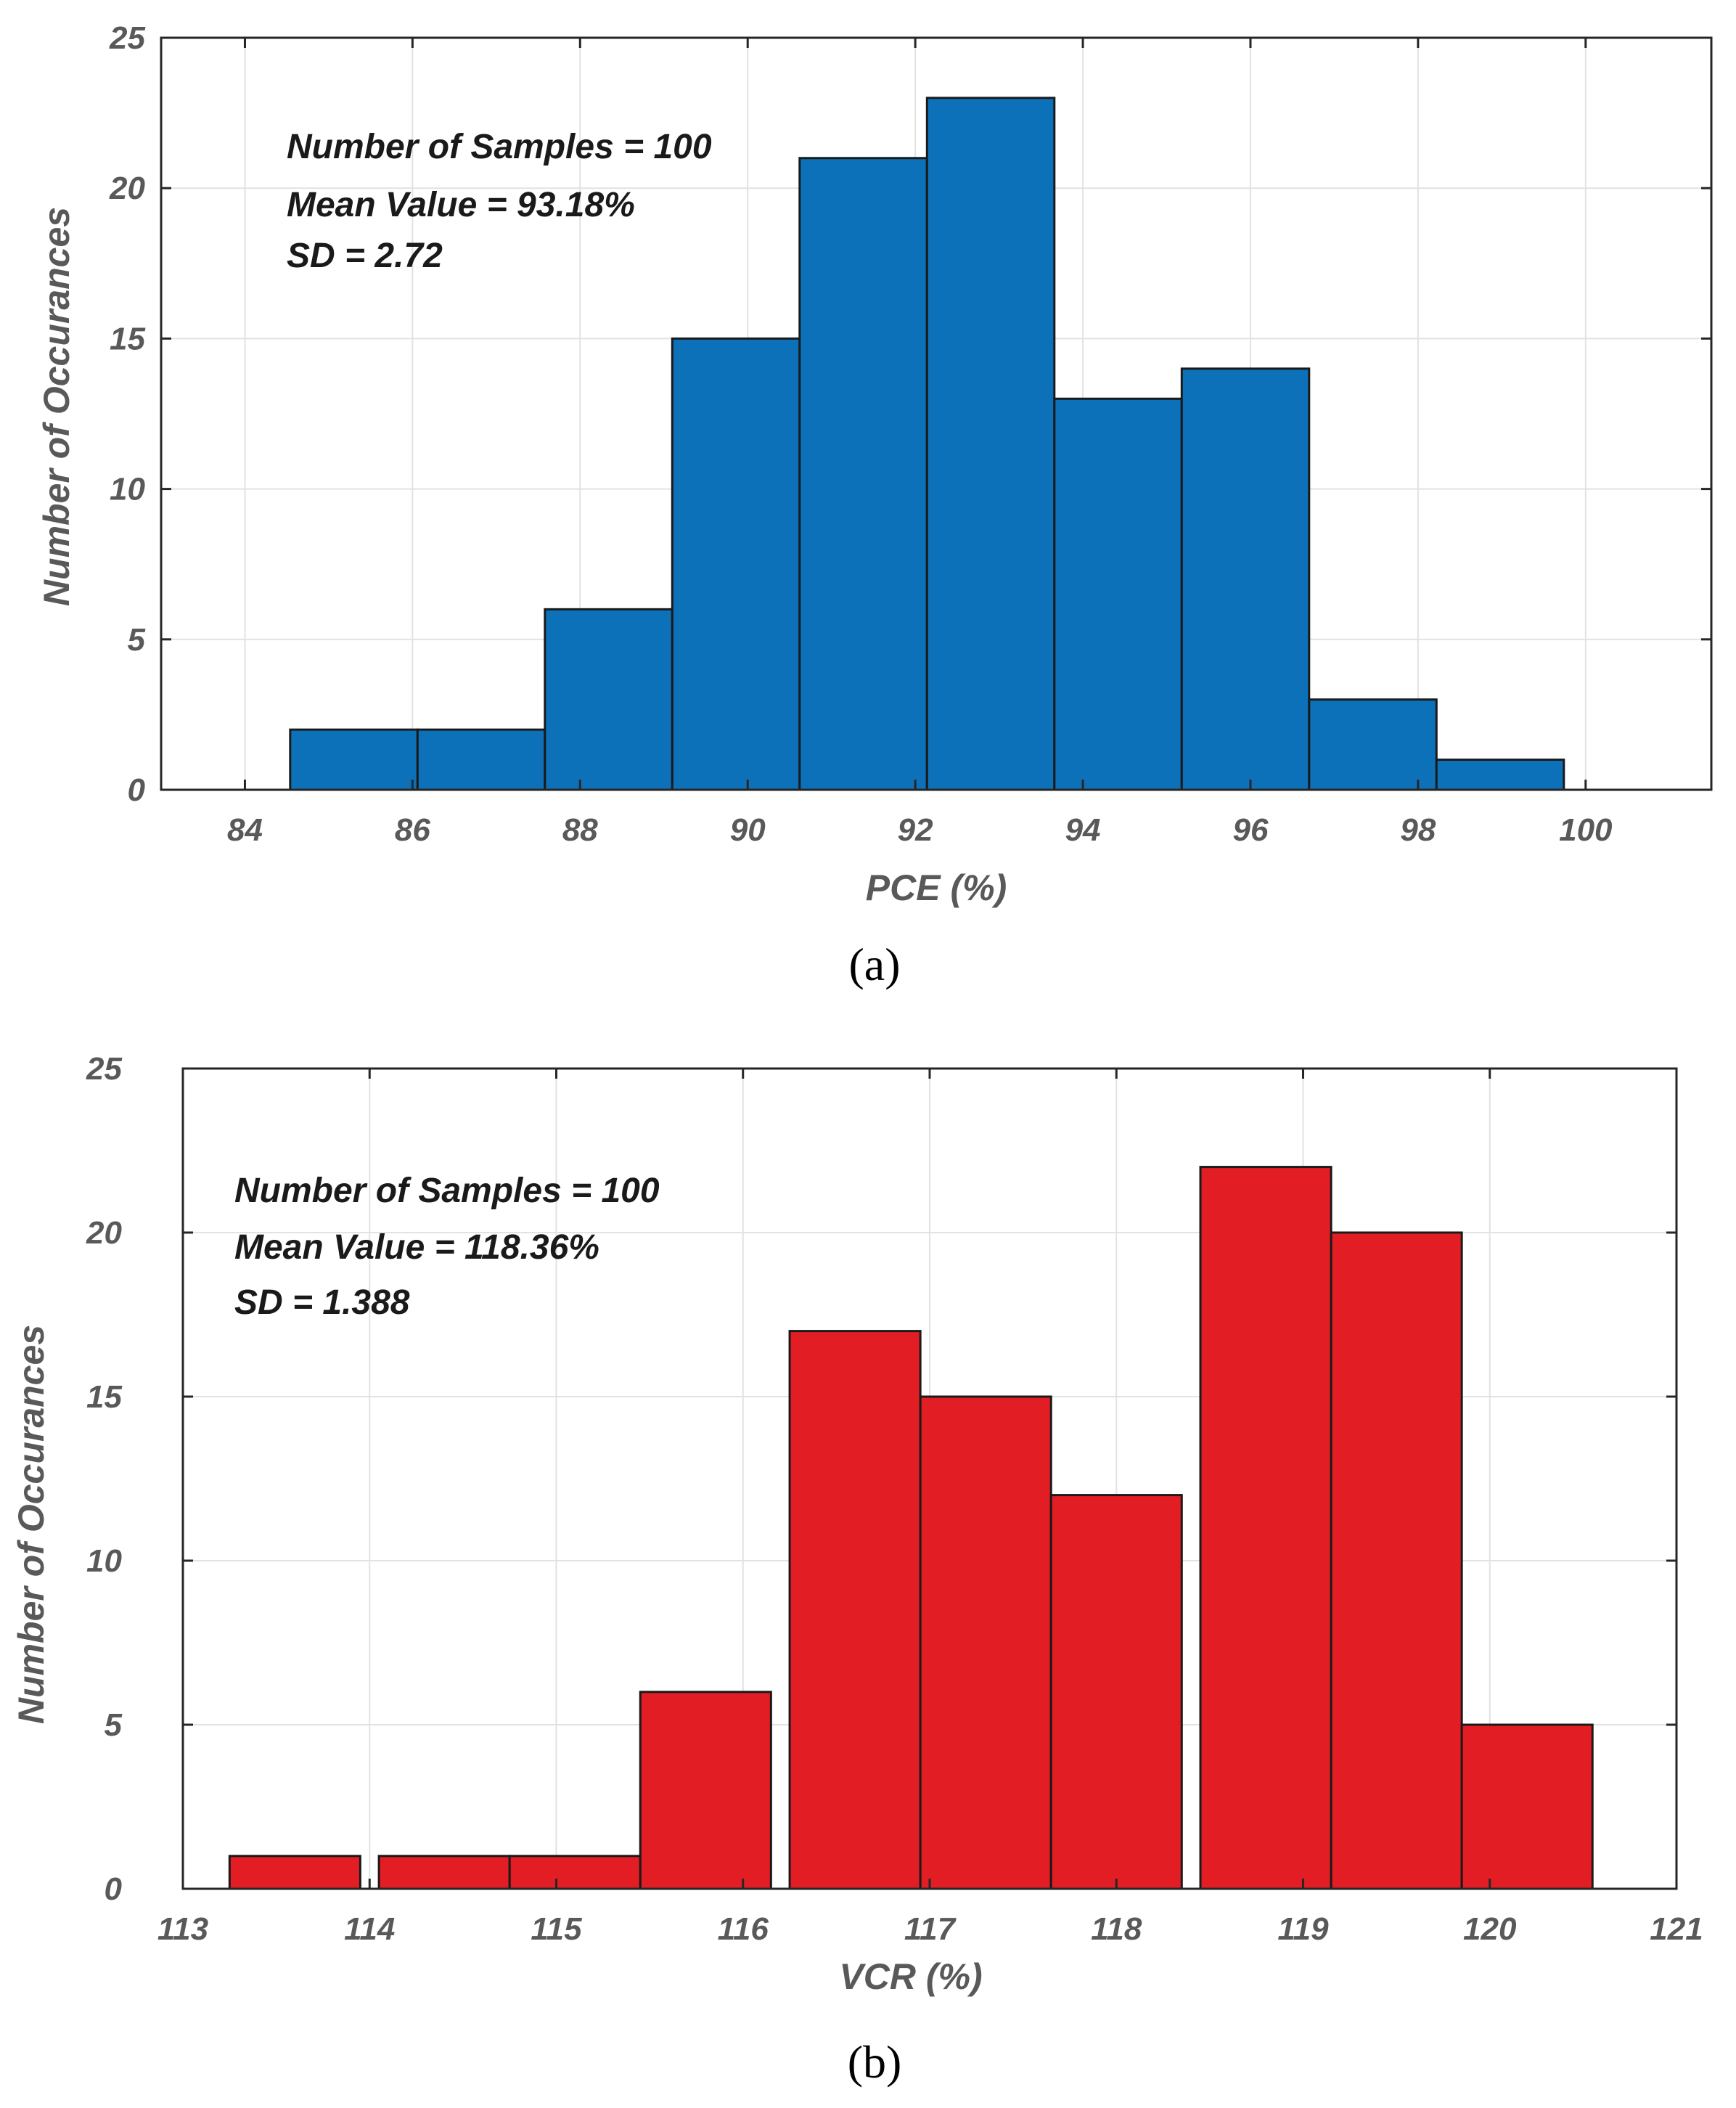 The height and width of the screenshot is (2108, 1736). I want to click on x-tick-label: 84, so click(245, 830).